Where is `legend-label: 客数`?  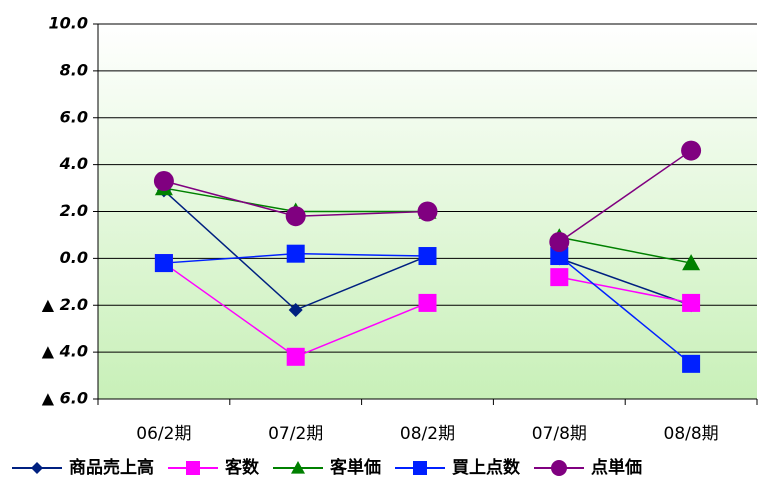 legend-label: 客数 is located at coordinates (242, 467).